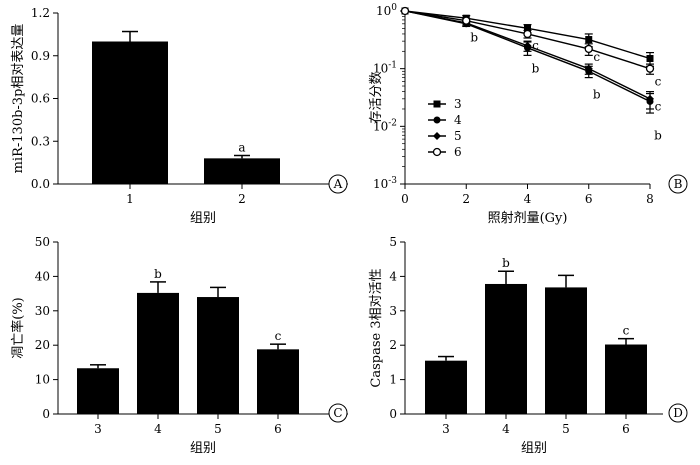 The image size is (700, 465). What do you see at coordinates (393, 311) in the screenshot?
I see `panel-d-y-tick-label: 3` at bounding box center [393, 311].